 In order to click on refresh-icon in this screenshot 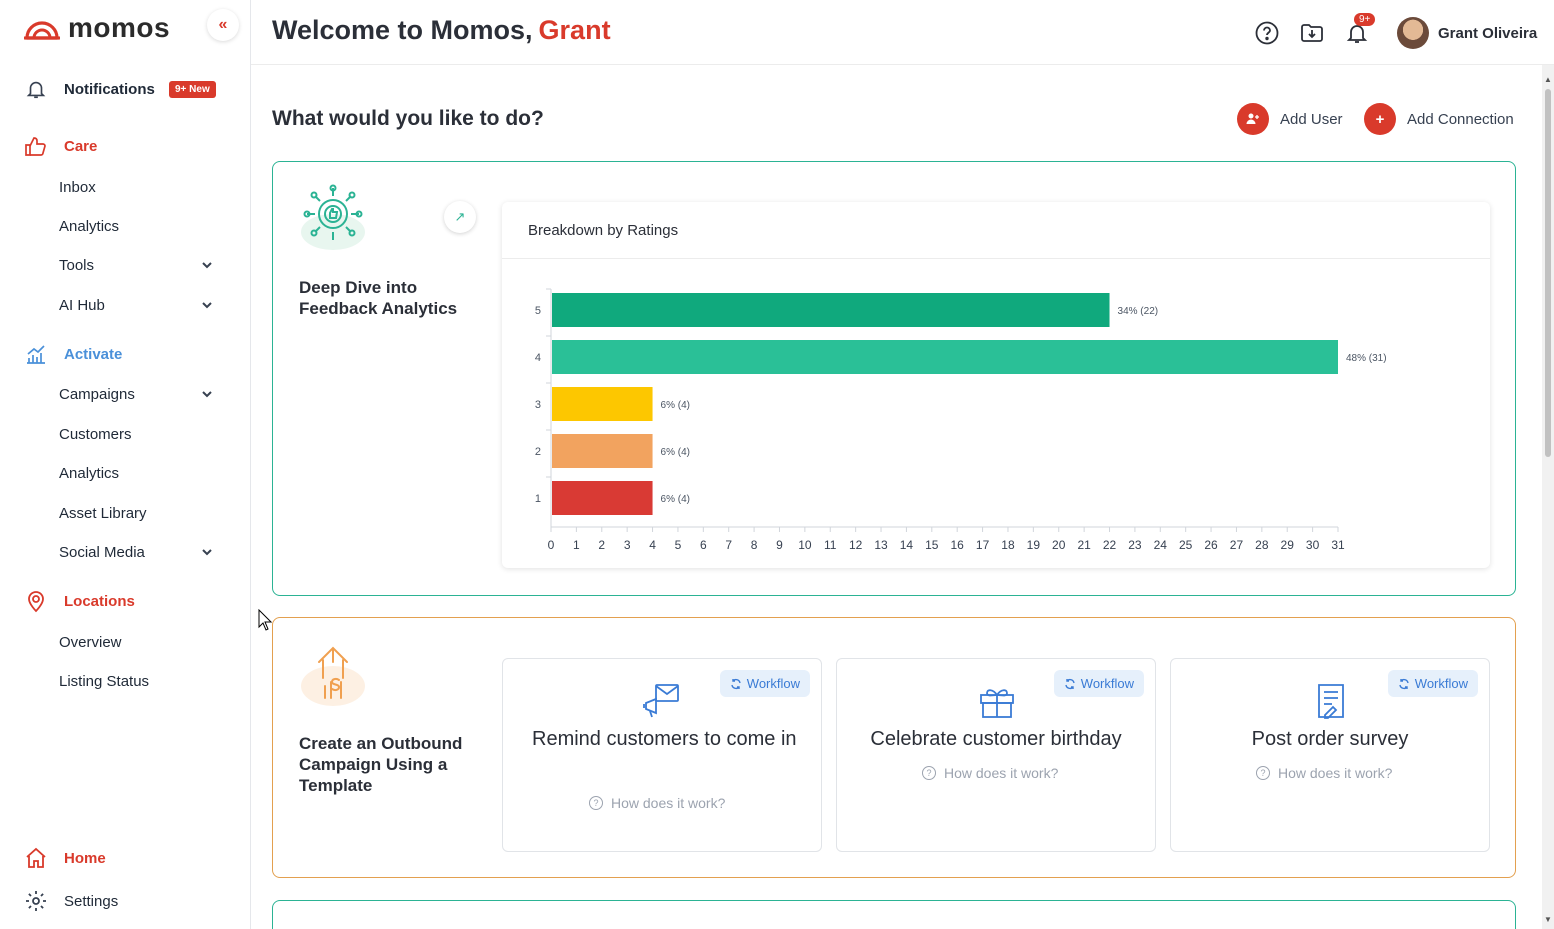, I will do `click(1404, 683)`.